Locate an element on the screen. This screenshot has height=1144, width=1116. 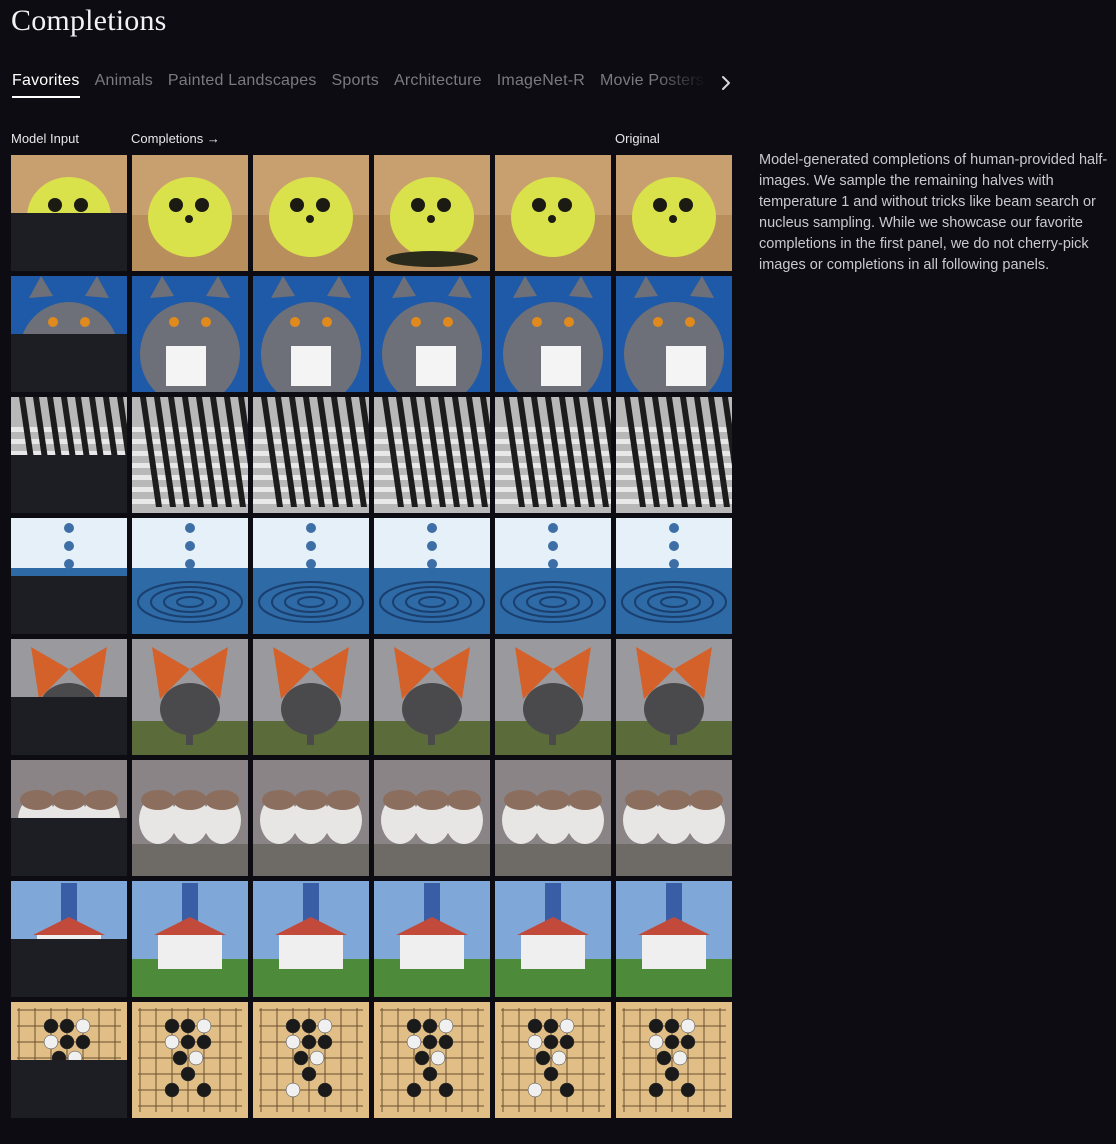
tab-sports: Sports is located at coordinates (355, 80).